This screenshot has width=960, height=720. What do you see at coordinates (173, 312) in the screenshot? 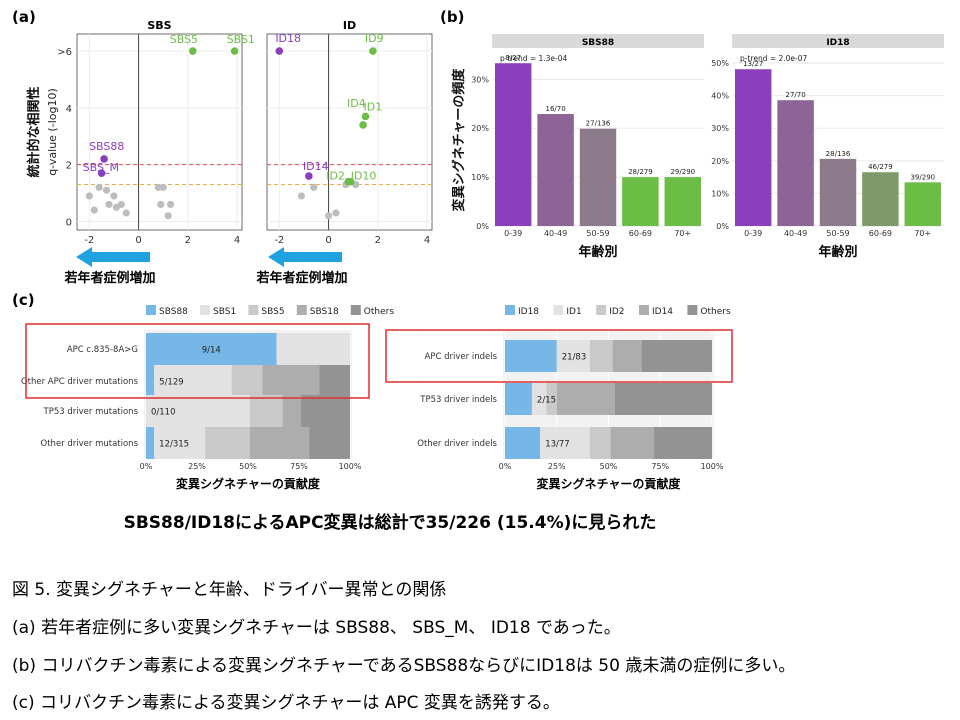
I see `legend-label: SBS88` at bounding box center [173, 312].